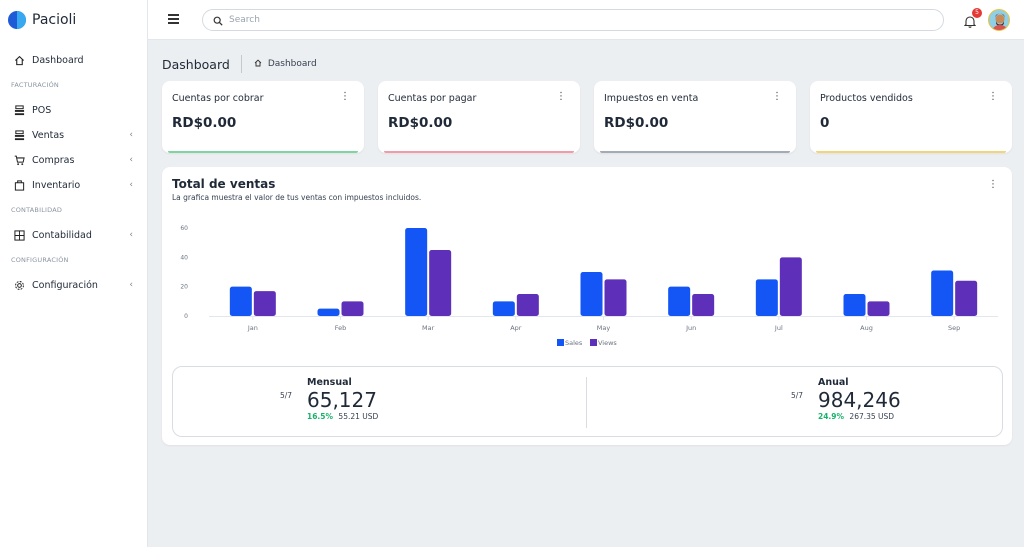 The width and height of the screenshot is (1024, 547). Describe the element at coordinates (833, 382) in the screenshot. I see `summary-period-label: Anual` at that location.